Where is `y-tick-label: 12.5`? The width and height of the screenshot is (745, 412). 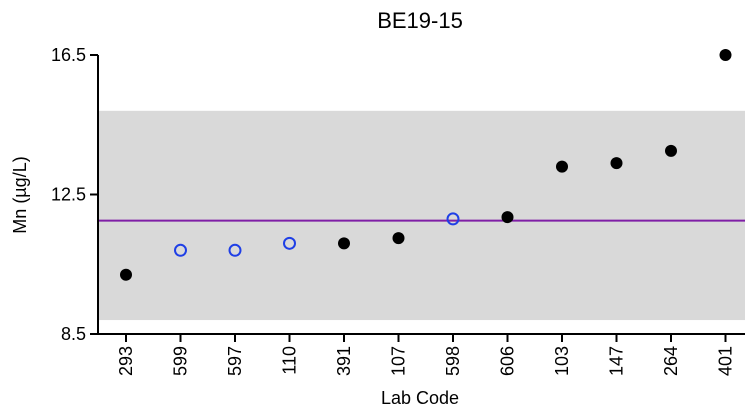
y-tick-label: 12.5 is located at coordinates (68, 195).